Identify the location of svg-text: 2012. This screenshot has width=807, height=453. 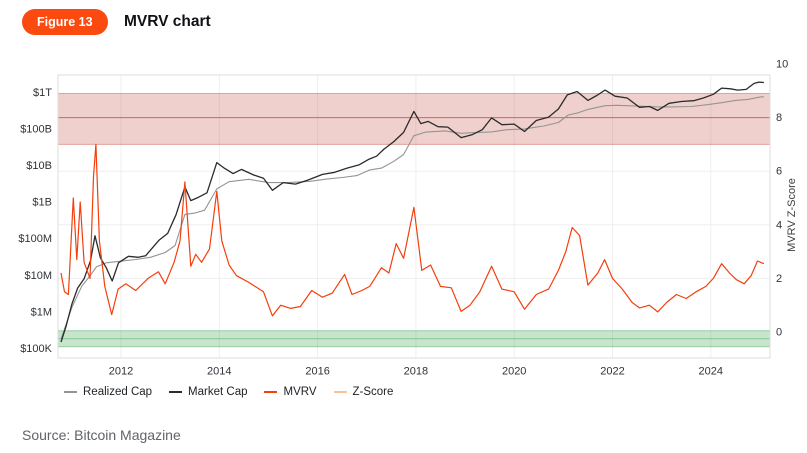
(121, 372).